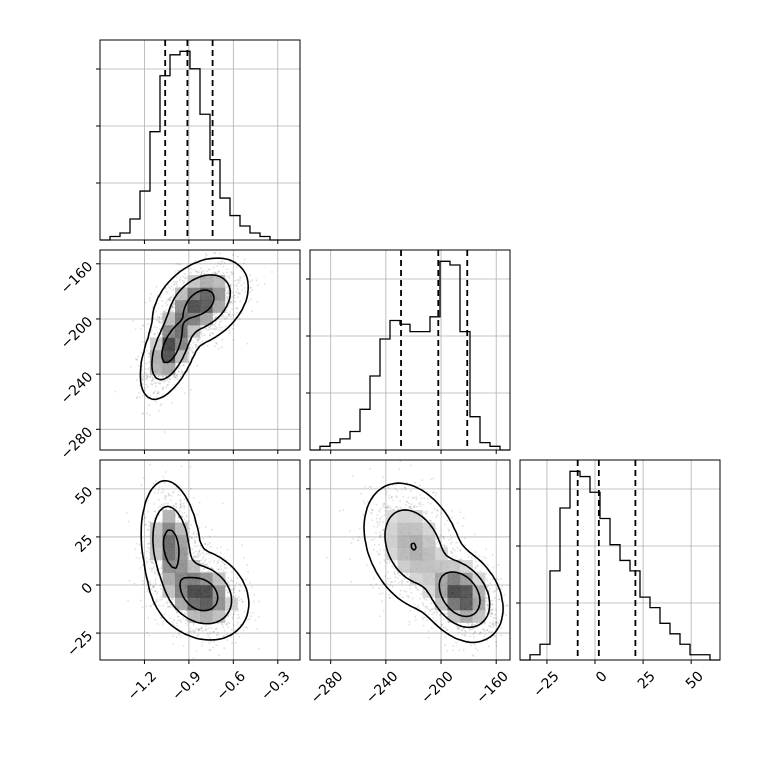 Image resolution: width=760 pixels, height=760 pixels. I want to click on density-panel-2-plot-area, so click(200, 560).